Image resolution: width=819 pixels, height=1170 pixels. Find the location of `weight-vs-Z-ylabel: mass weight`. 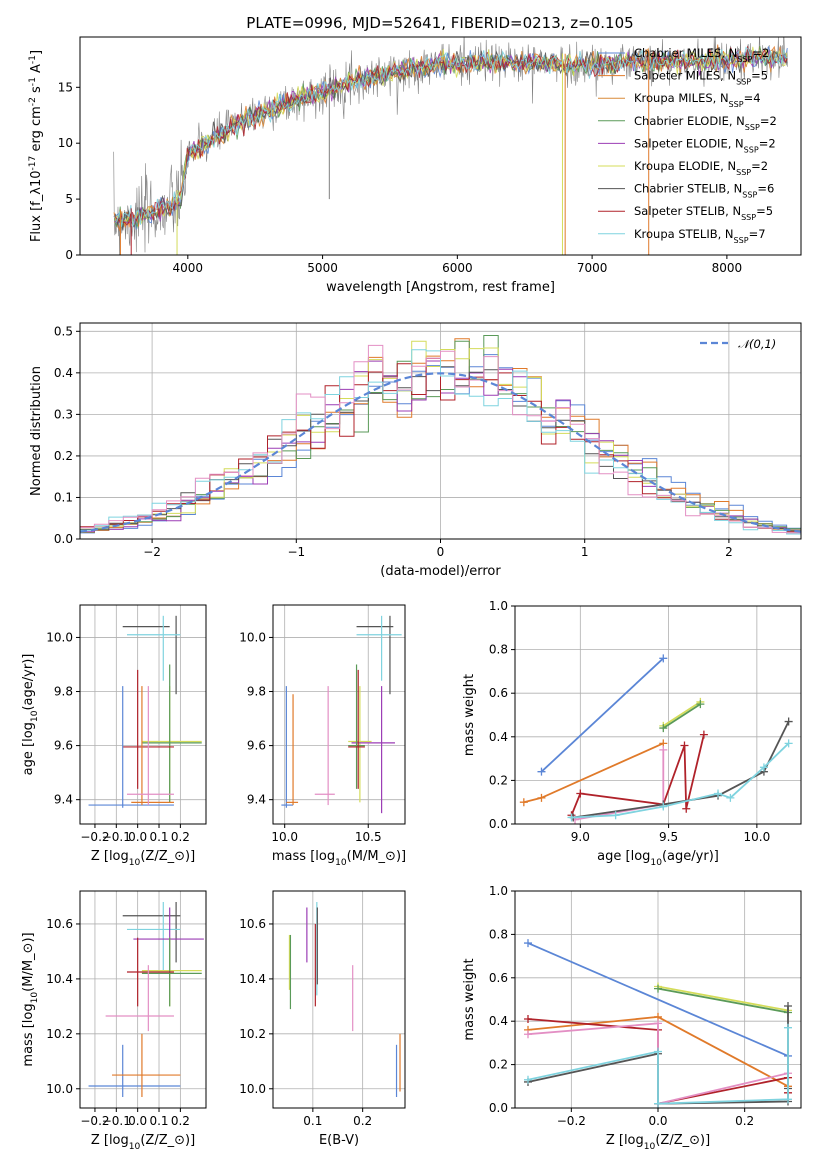

weight-vs-Z-ylabel: mass weight is located at coordinates (469, 999).